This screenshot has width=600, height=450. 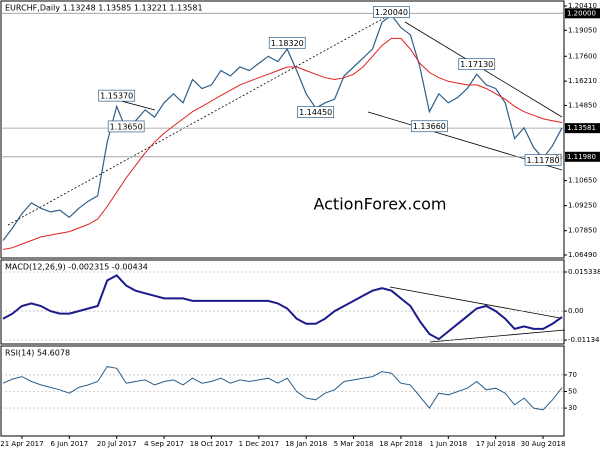 I want to click on y-tick-label: 1.17600, so click(x=582, y=56).